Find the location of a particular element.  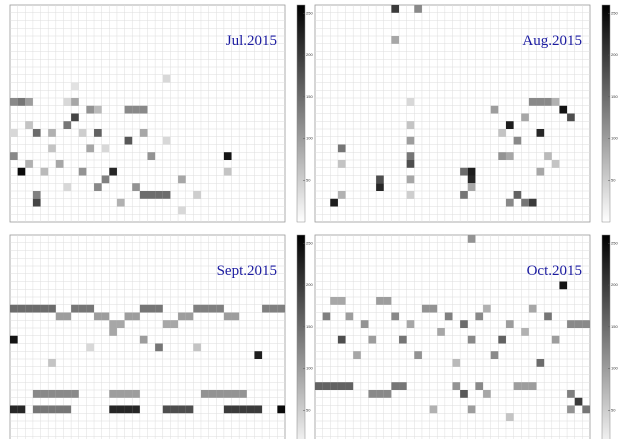

colorbar-tick-label: 150 is located at coordinates (309, 326).